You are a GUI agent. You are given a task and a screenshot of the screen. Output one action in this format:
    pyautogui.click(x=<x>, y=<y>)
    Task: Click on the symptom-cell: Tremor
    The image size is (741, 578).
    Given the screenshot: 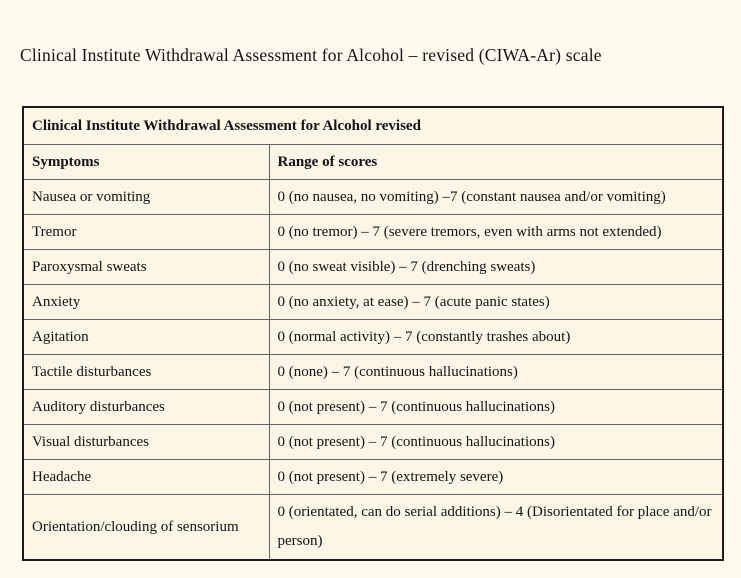 What is the action you would take?
    pyautogui.click(x=146, y=232)
    